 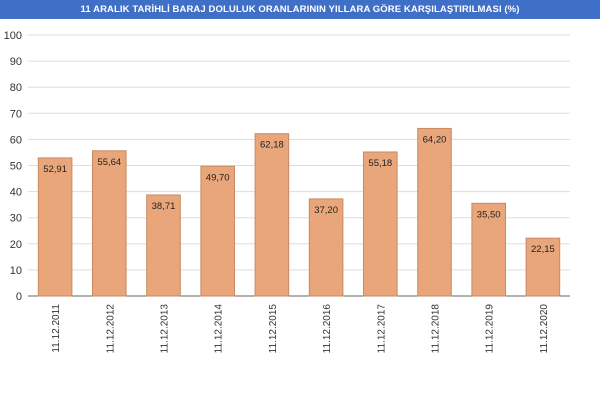 I want to click on x-tick-label: 11.12.2014, so click(x=219, y=329).